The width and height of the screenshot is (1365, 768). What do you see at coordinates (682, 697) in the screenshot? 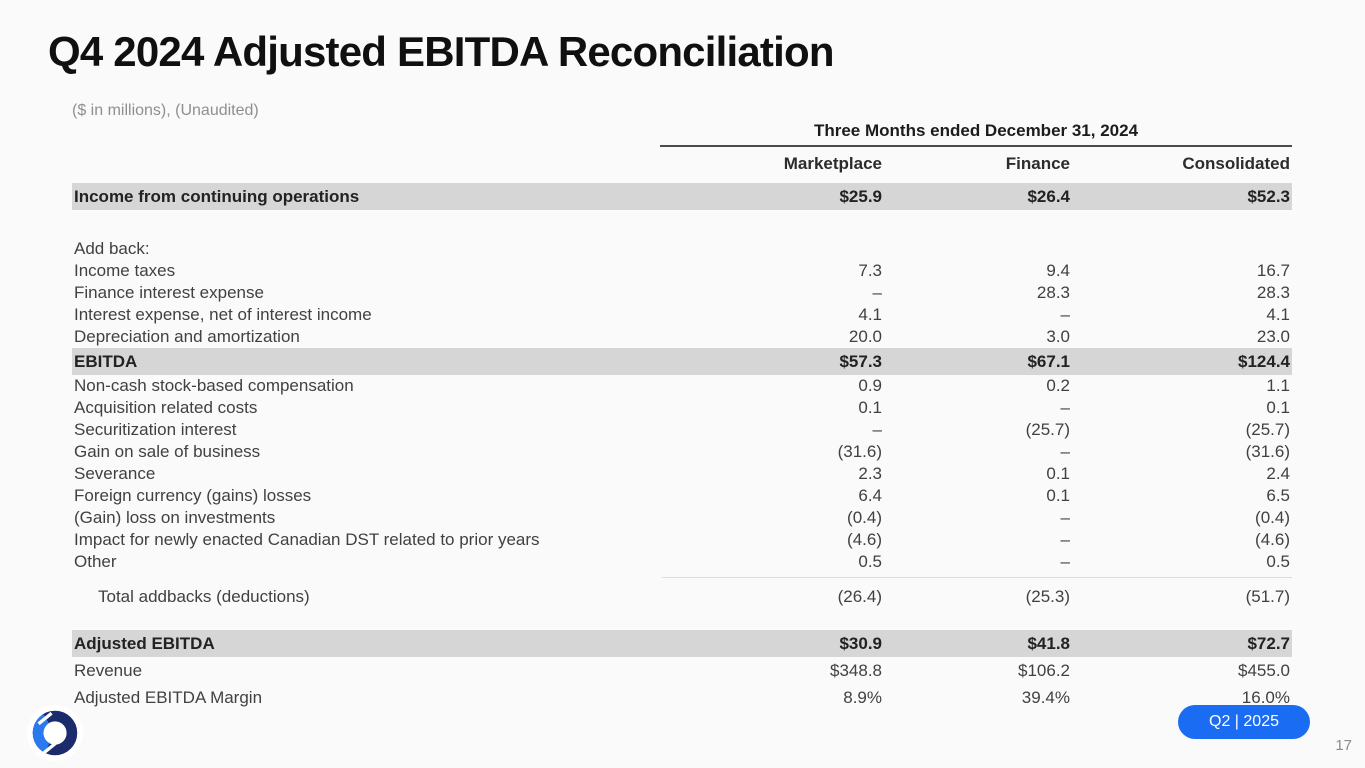
I see `table-row-adjusted-ebitda-margin: Adjusted EBITDA Margin 8.9% 39.4% 16.0%` at bounding box center [682, 697].